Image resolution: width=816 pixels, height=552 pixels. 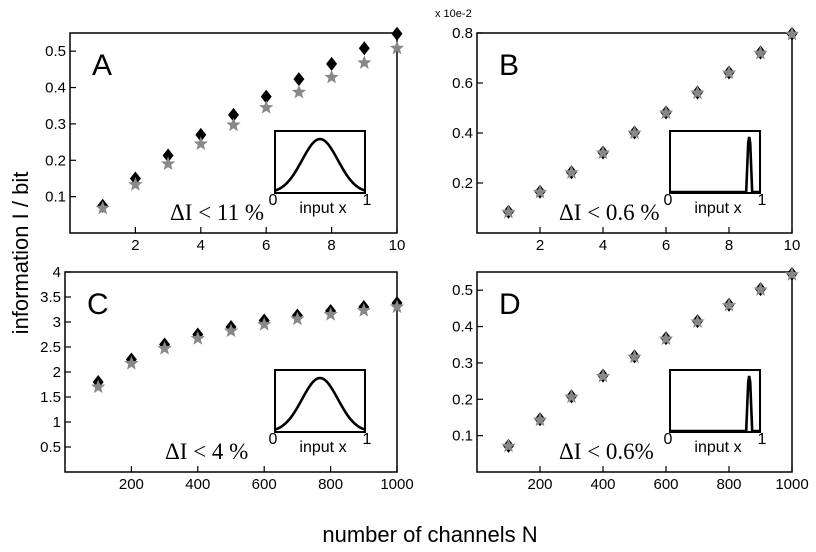 I want to click on y-tick-label: 0.8, so click(x=462, y=33).